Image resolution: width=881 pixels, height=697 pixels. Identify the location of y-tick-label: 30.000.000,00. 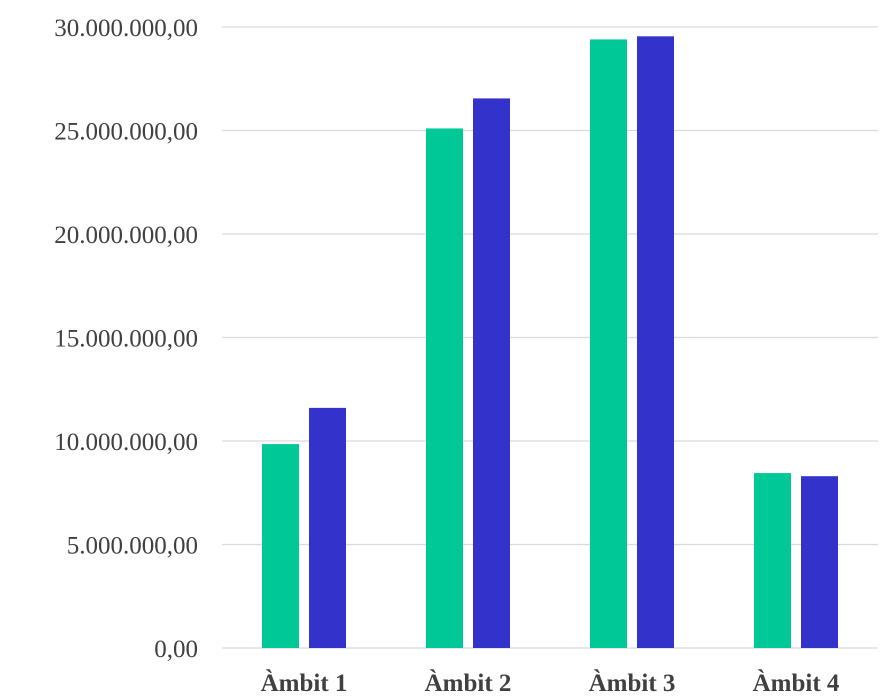
(126, 28).